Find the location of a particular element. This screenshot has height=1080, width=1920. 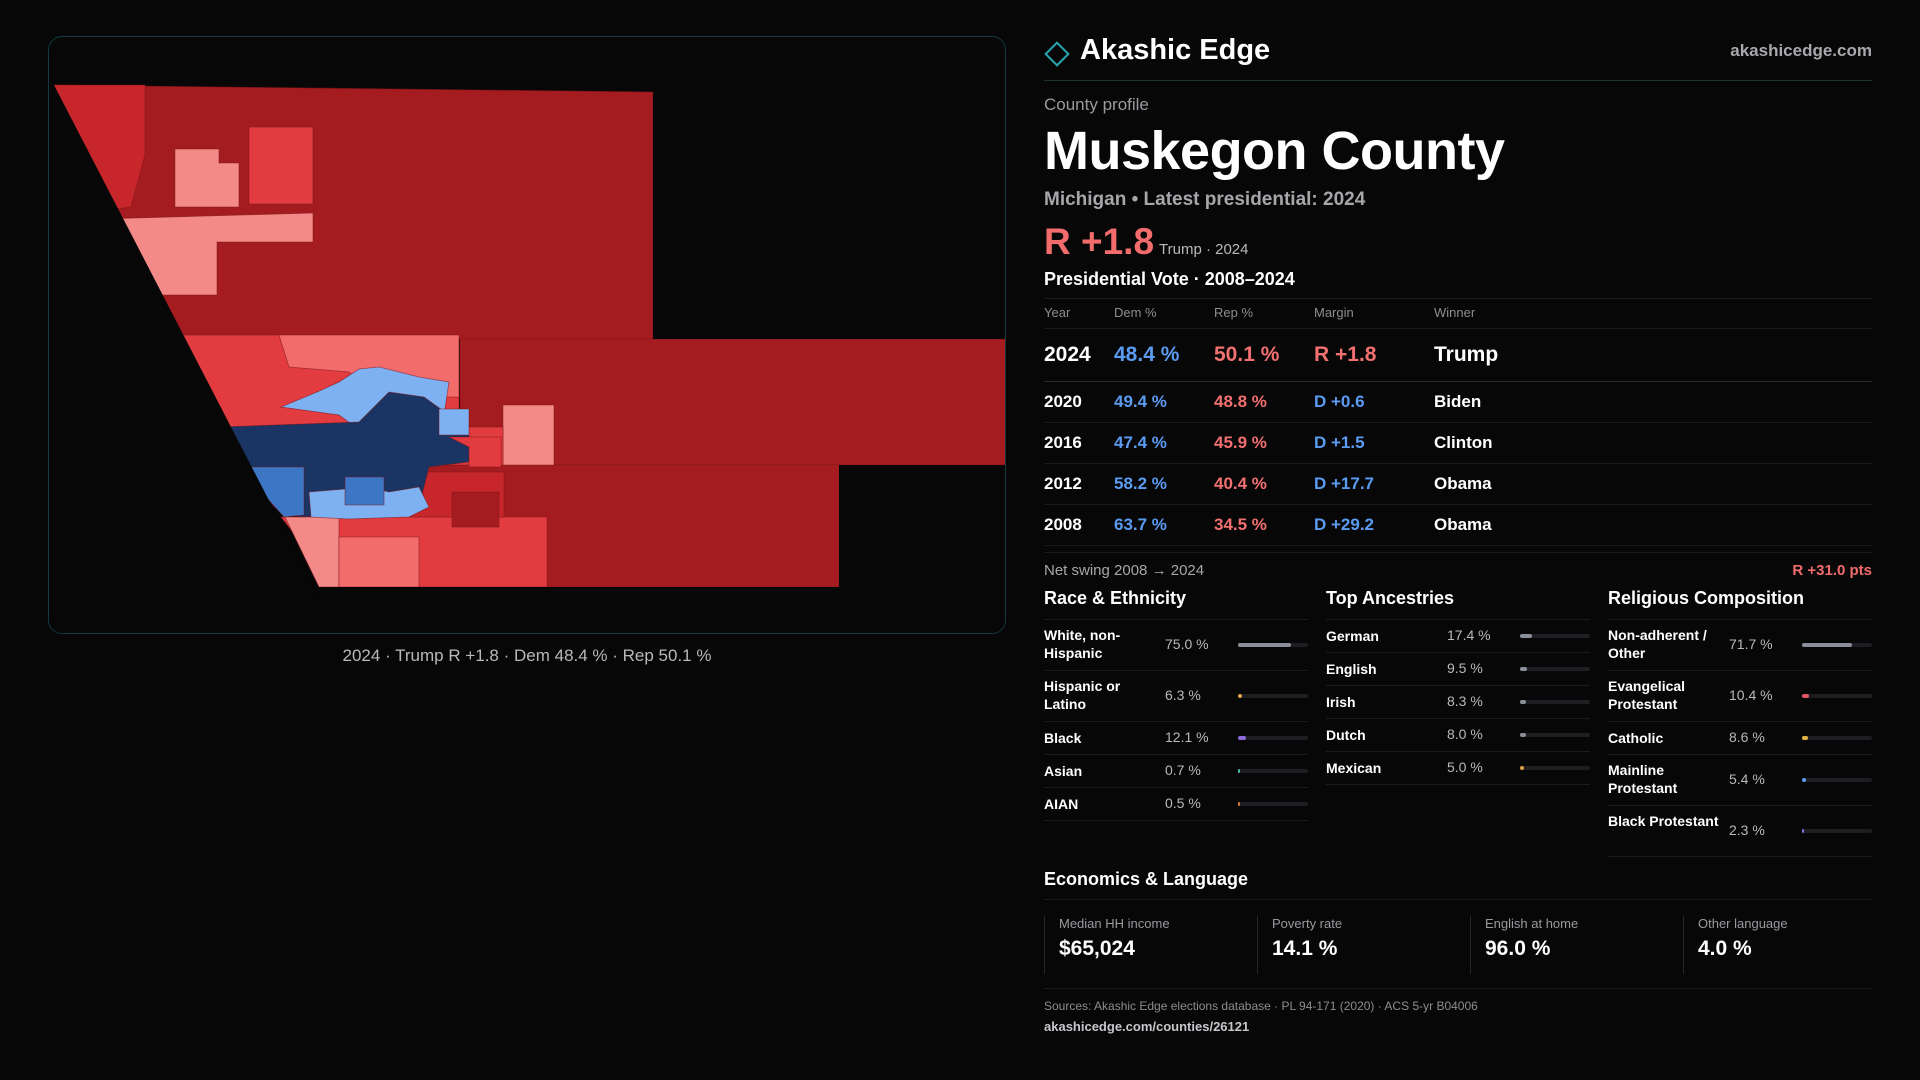

vote-rep-pct: 50.1 % is located at coordinates (1264, 355).